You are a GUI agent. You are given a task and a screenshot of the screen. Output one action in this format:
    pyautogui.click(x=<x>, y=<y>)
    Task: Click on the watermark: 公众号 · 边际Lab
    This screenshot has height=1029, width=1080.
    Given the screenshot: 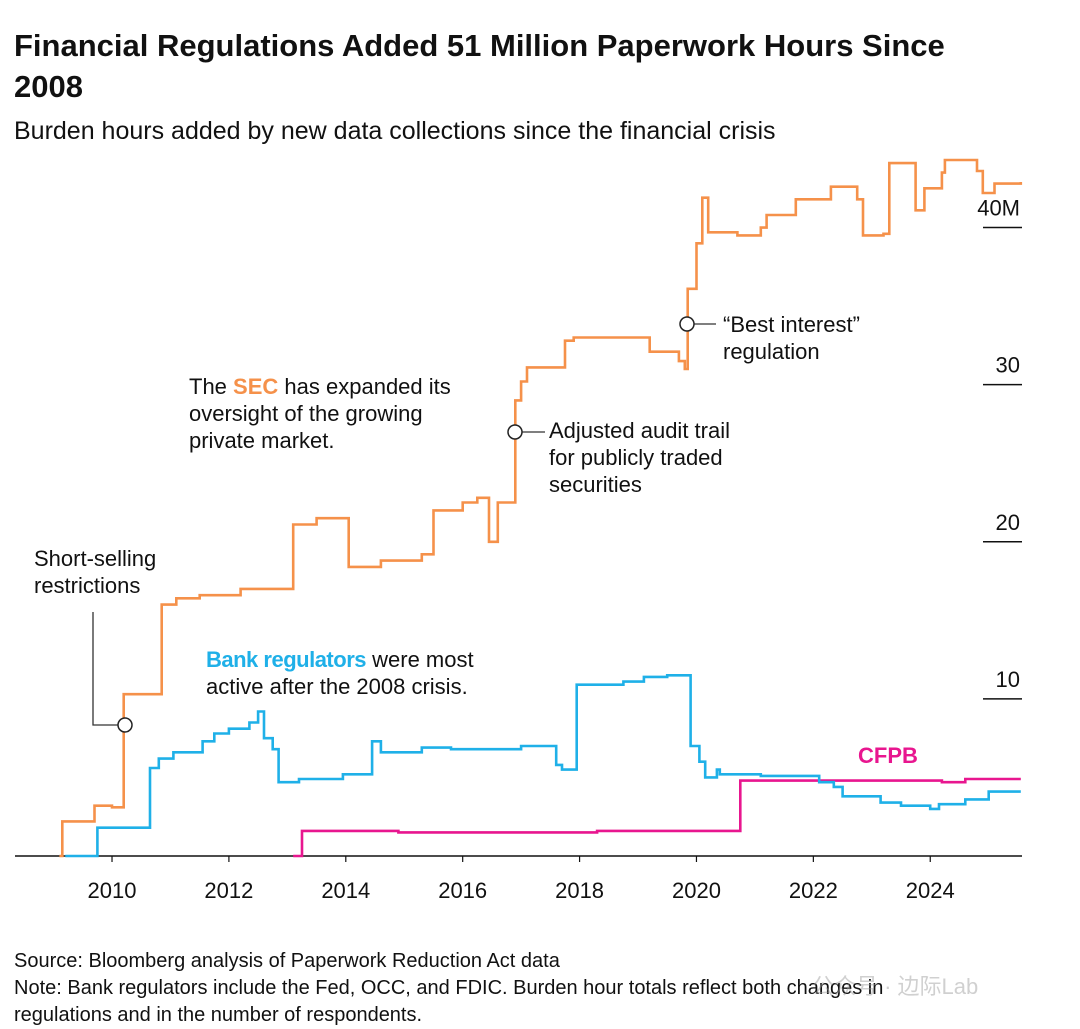 What is the action you would take?
    pyautogui.click(x=895, y=986)
    